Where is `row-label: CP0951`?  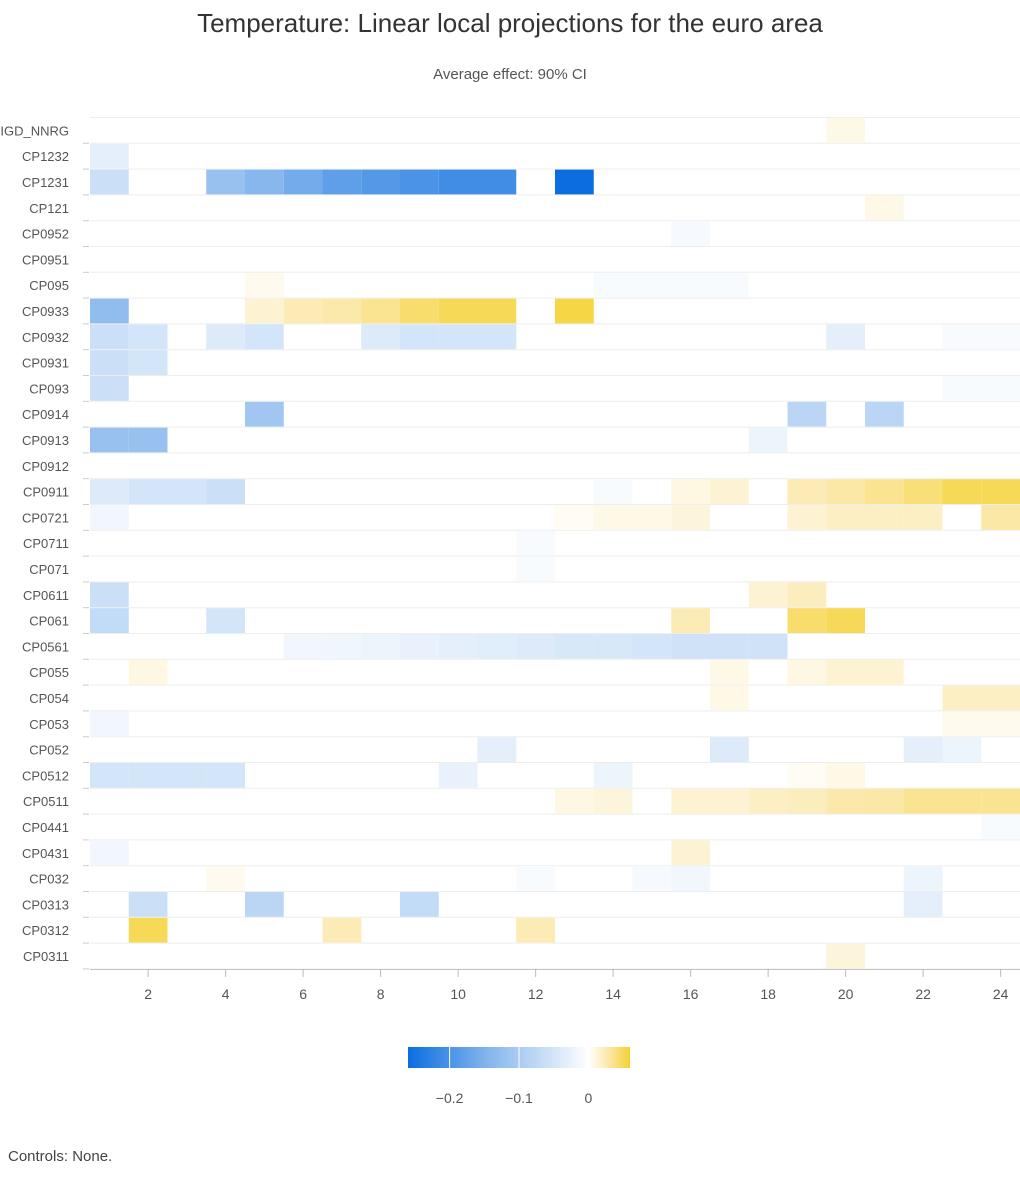
row-label: CP0951 is located at coordinates (45, 259).